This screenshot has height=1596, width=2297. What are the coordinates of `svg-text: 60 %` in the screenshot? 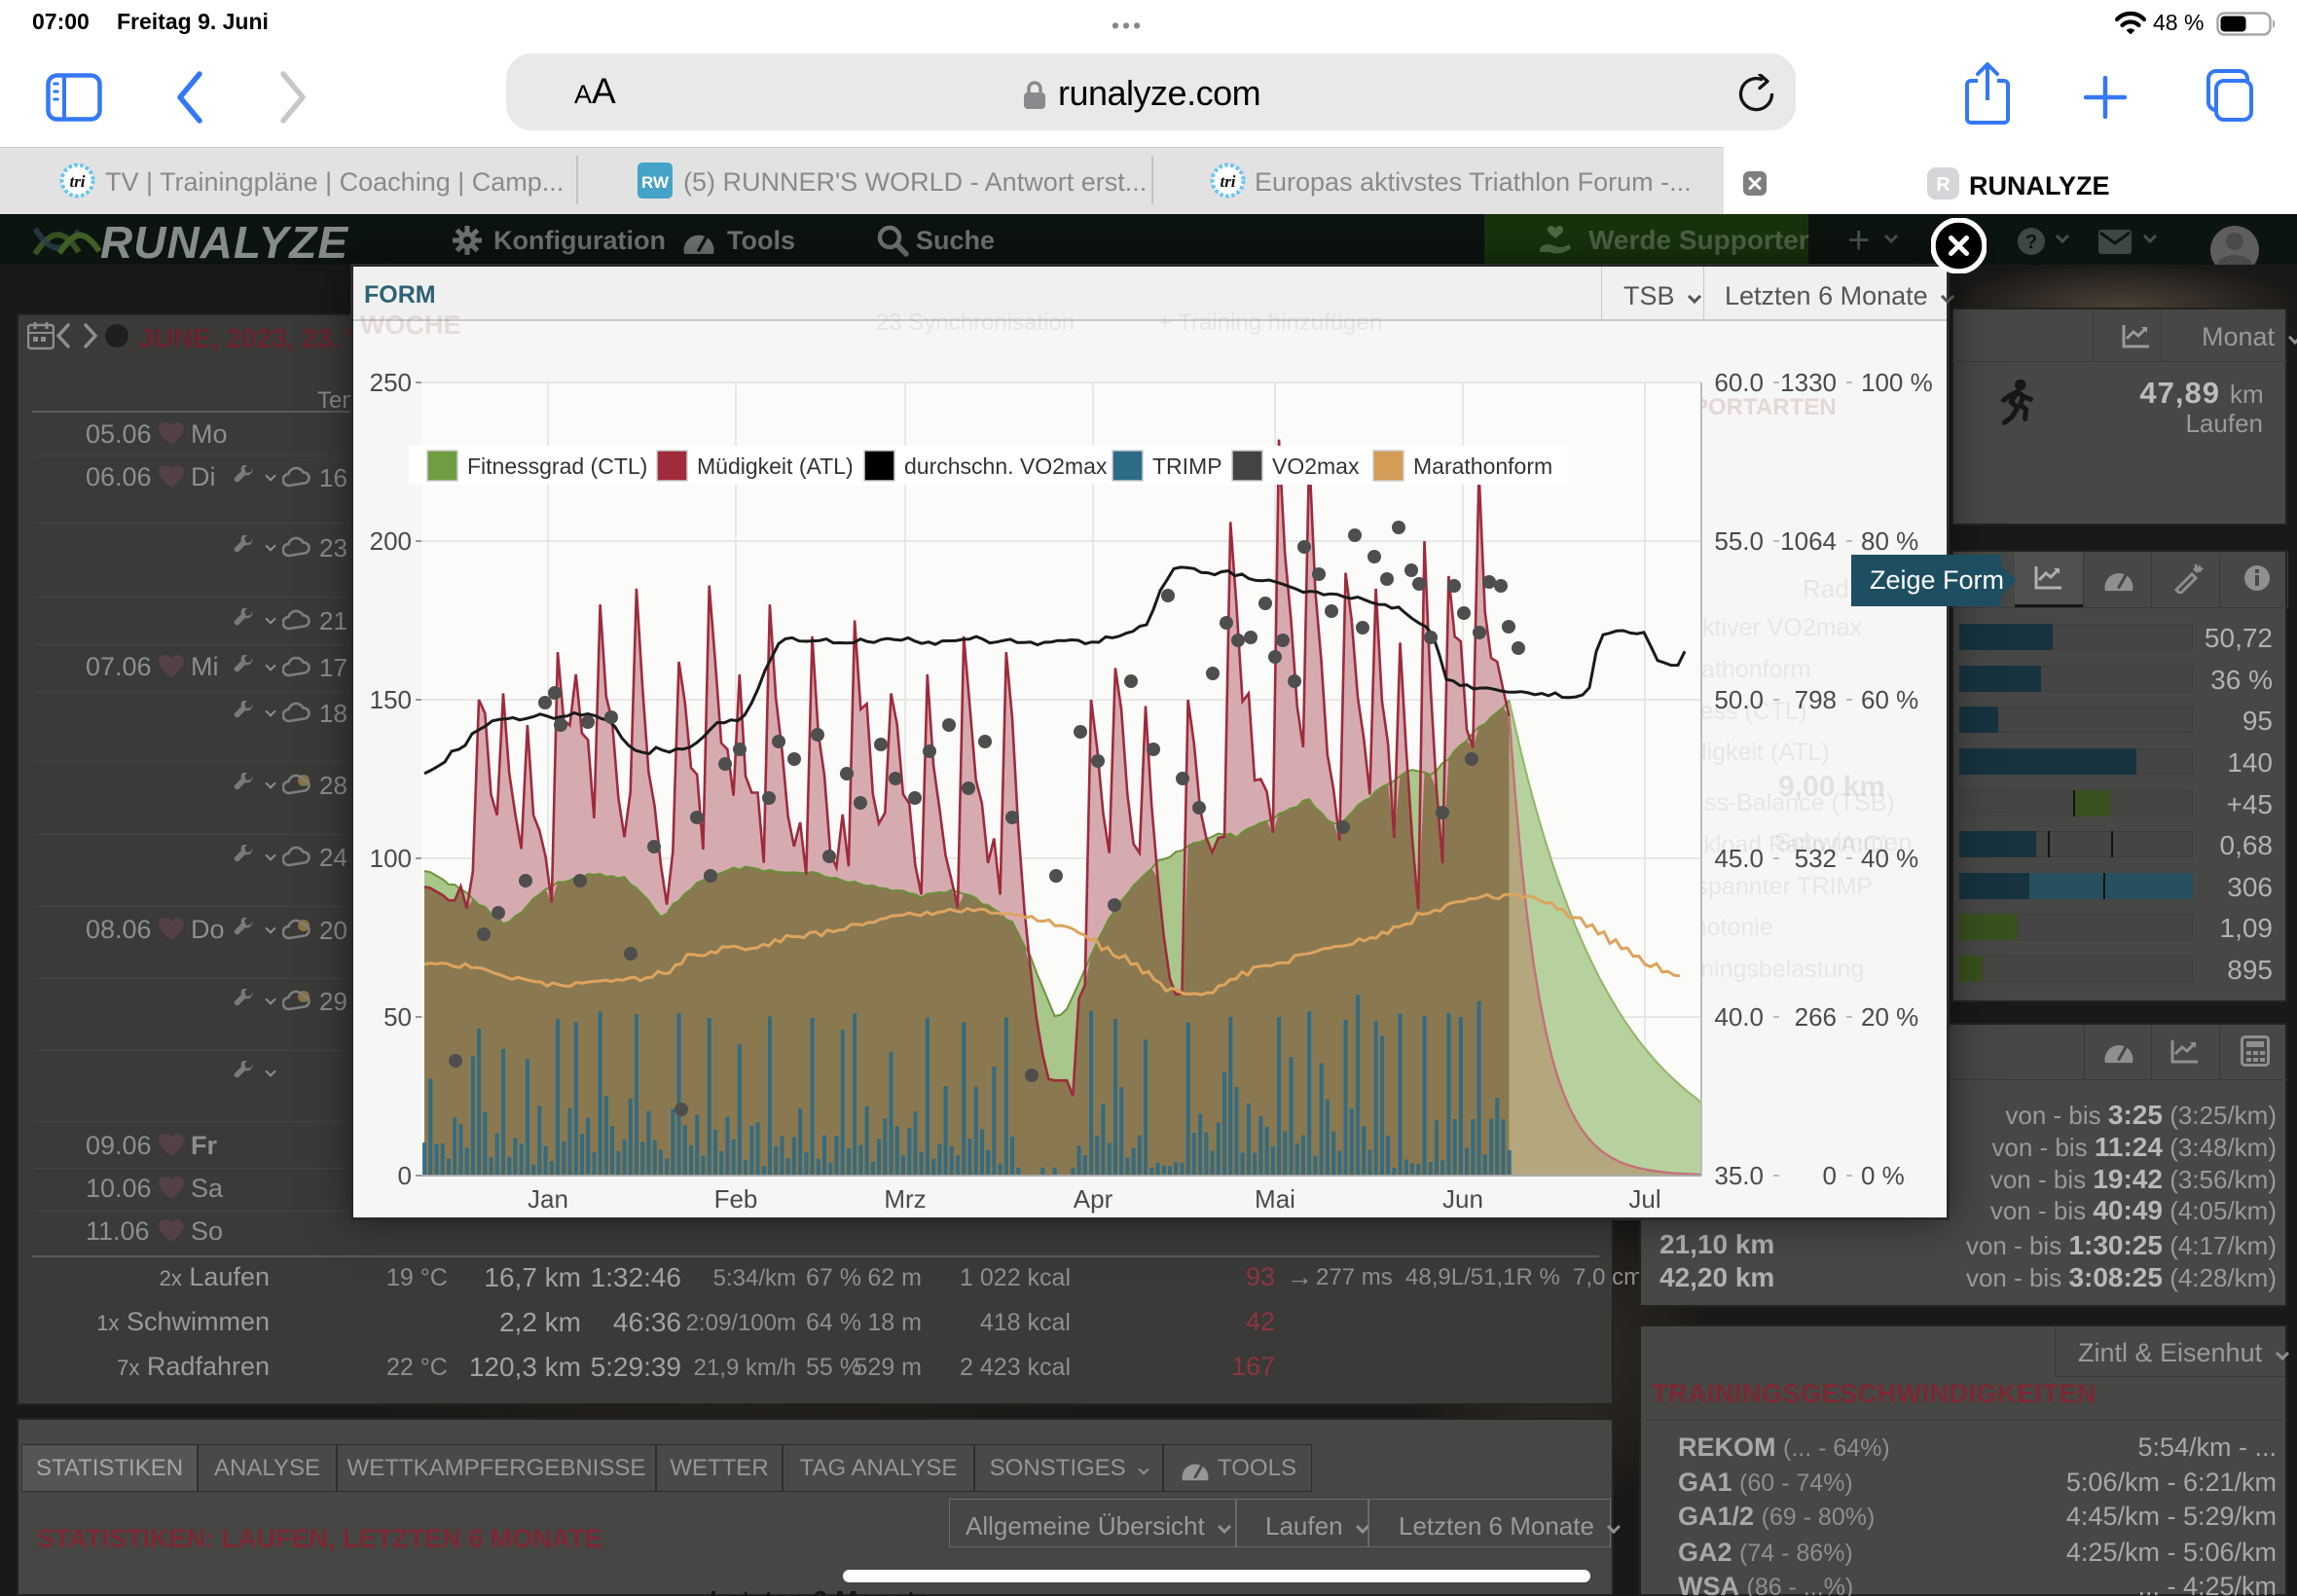 It's located at (1889, 699).